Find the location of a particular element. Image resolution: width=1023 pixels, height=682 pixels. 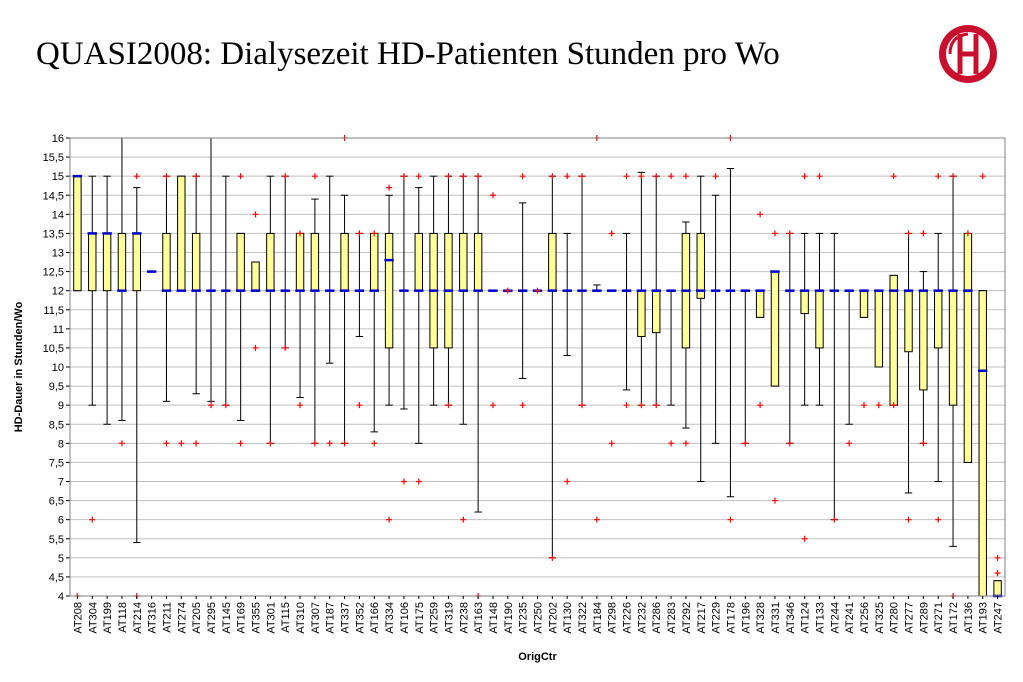

x-tick-label: AT232 is located at coordinates (642, 618).